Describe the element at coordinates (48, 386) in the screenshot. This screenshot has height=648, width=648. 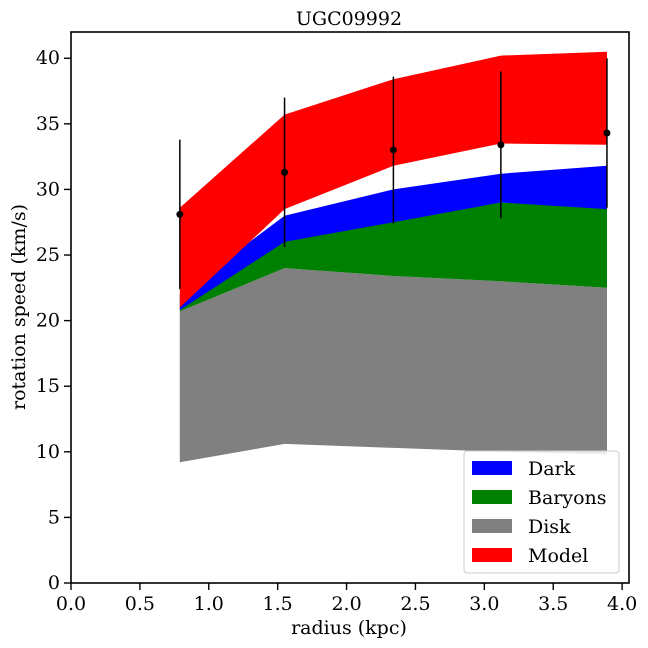
I see `y-tick-label: 15` at that location.